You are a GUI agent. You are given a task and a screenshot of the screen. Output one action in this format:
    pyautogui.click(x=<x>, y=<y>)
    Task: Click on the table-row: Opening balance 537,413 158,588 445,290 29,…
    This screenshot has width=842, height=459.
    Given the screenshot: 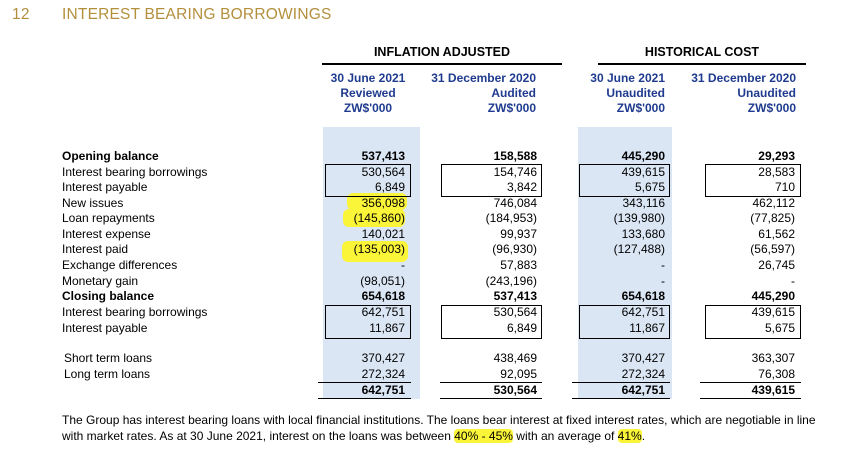 What is the action you would take?
    pyautogui.click(x=428, y=156)
    